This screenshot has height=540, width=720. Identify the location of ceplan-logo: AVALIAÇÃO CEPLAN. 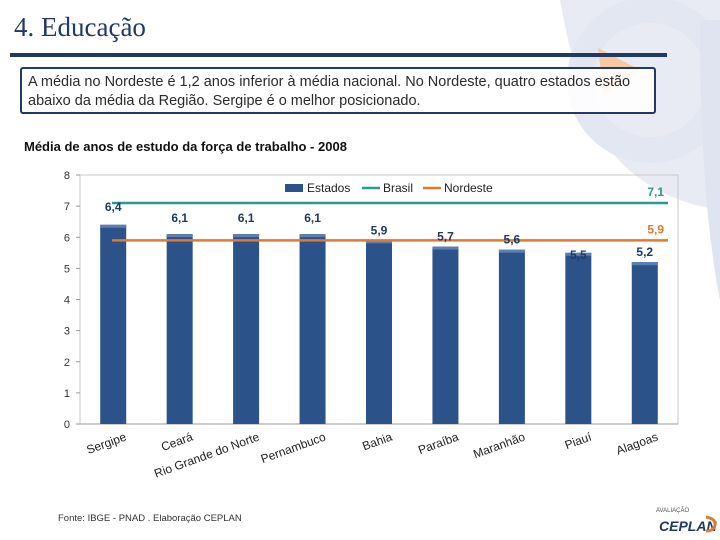
(687, 523).